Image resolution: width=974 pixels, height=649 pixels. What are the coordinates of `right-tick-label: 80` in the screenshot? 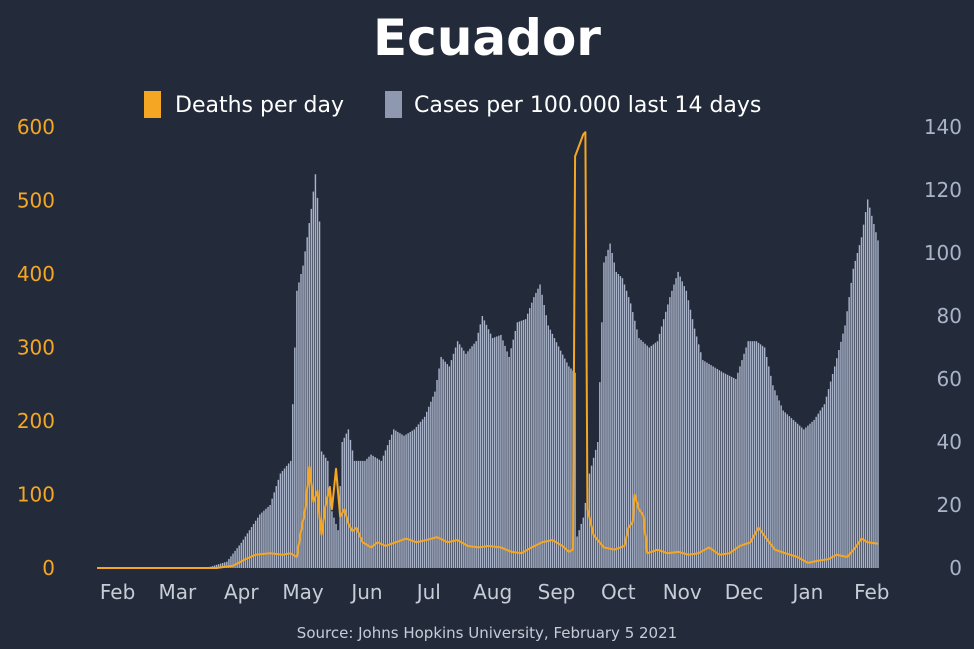 It's located at (949, 316).